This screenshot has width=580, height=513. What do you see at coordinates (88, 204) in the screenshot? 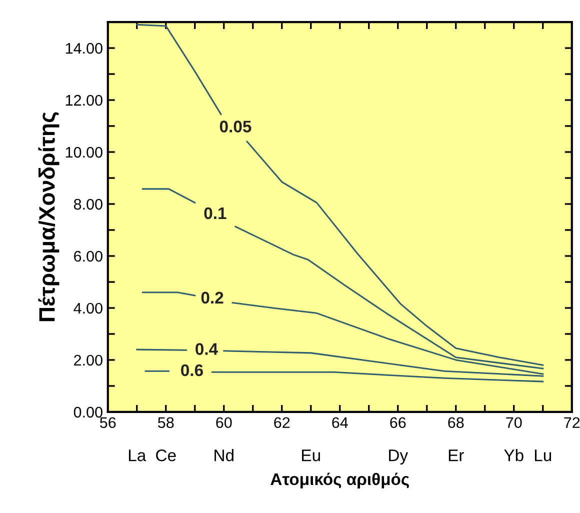
I see `y-tick-label: 8.00` at bounding box center [88, 204].